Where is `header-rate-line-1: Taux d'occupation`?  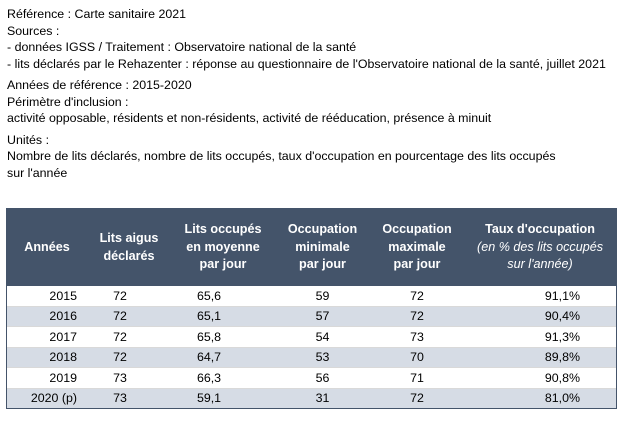 header-rate-line-1: Taux d'occupation is located at coordinates (540, 229).